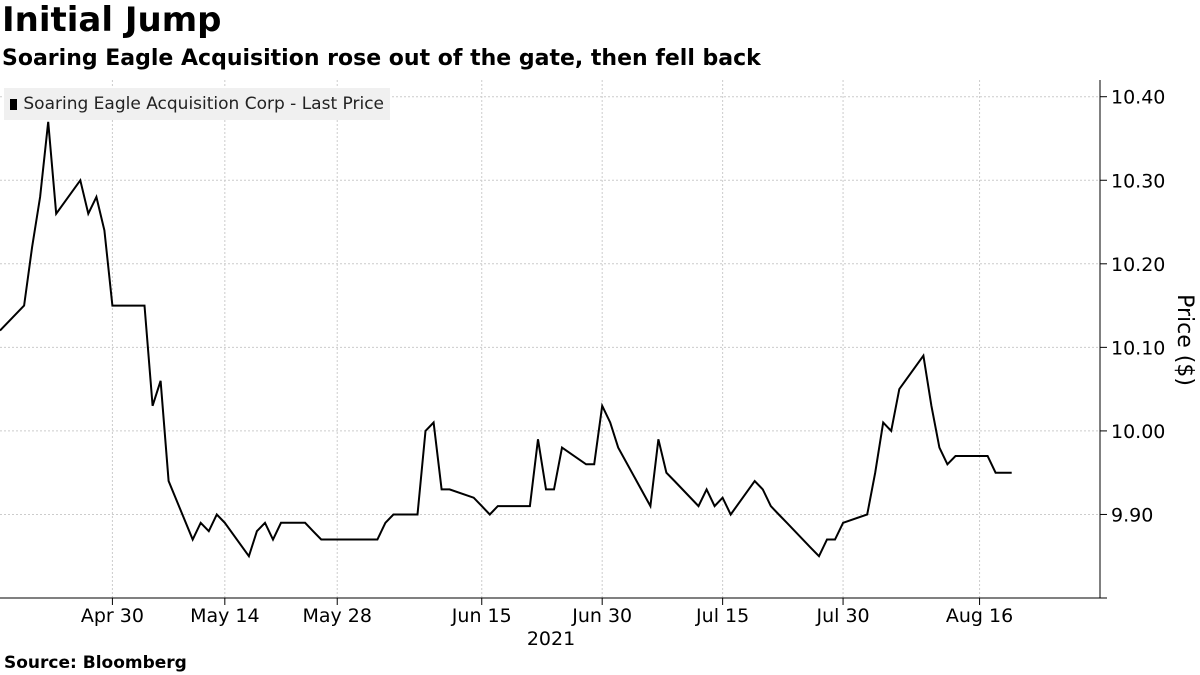 The image size is (1200, 675). What do you see at coordinates (337, 616) in the screenshot?
I see `x-tick-label: May 28` at bounding box center [337, 616].